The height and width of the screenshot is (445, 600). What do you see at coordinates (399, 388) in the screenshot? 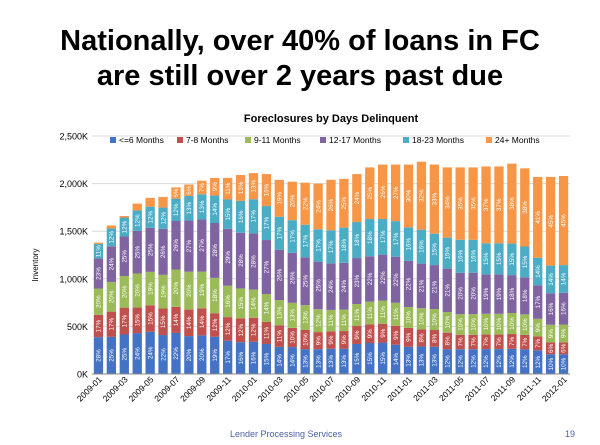
I see `x-tick-label: 2011-01` at bounding box center [399, 388].